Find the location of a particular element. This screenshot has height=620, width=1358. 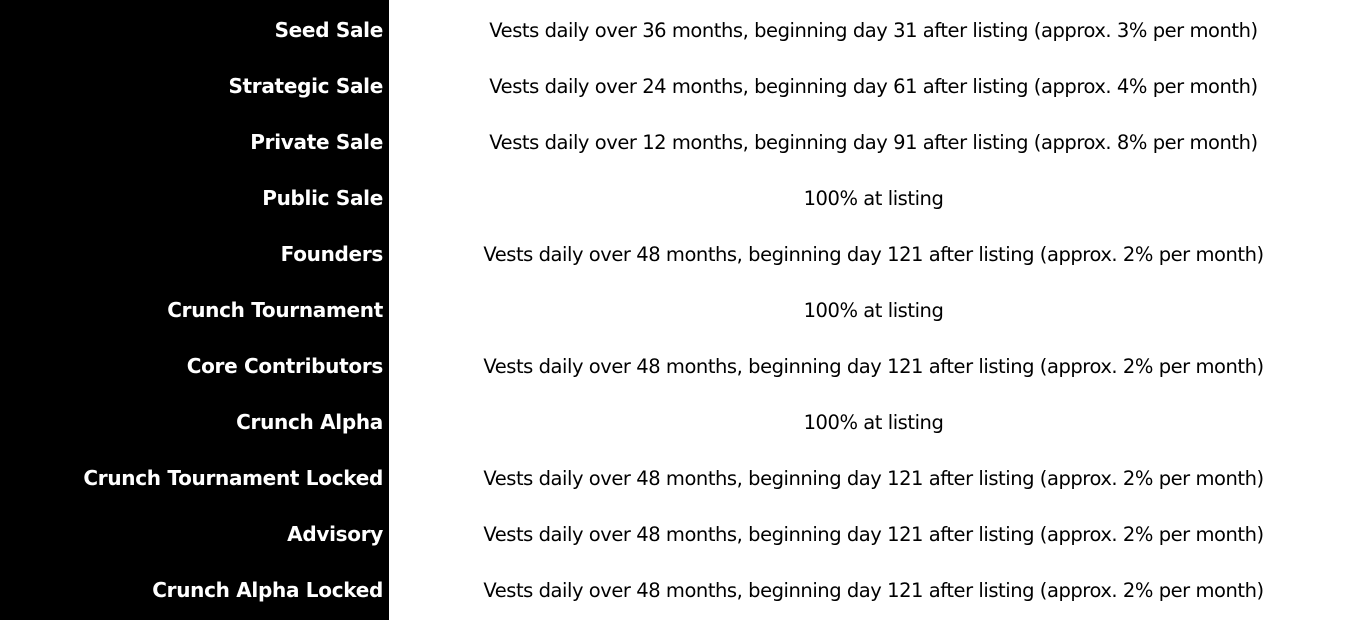

table-row: Crunch Tournament is located at coordinates (194, 310).